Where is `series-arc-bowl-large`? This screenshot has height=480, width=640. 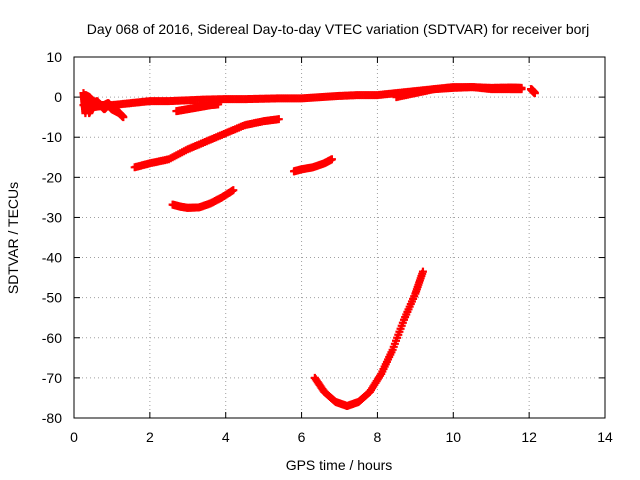
series-arc-bowl-large is located at coordinates (368, 338).